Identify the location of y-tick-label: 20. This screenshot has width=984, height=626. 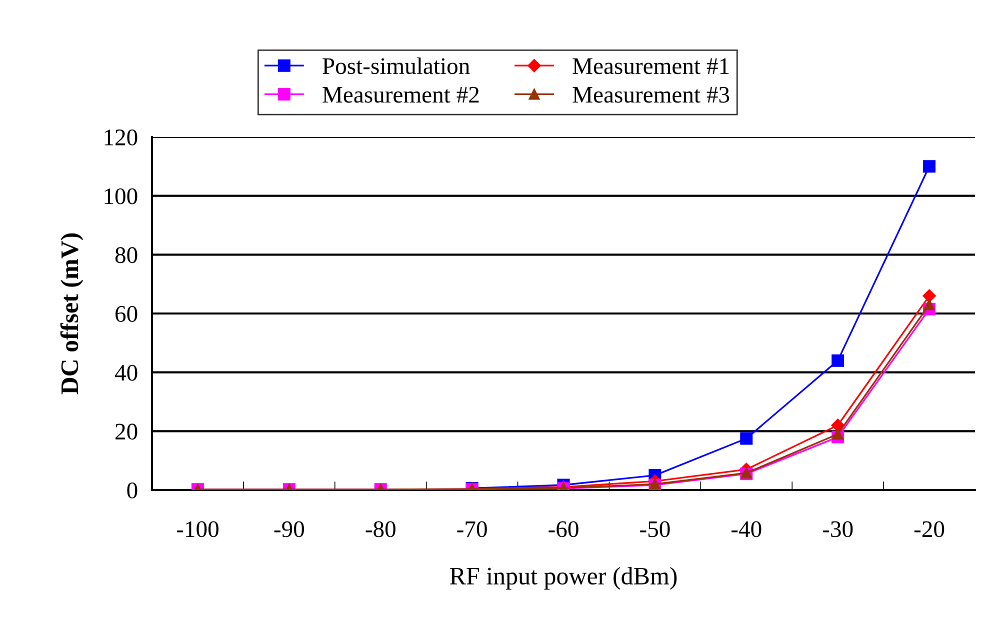
(127, 432).